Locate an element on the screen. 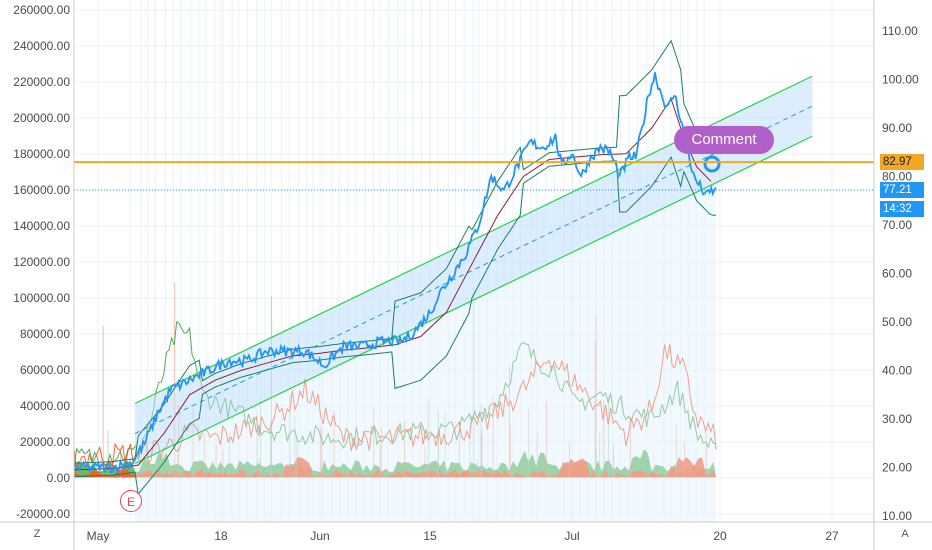  x-tick-label: 15 is located at coordinates (430, 536).